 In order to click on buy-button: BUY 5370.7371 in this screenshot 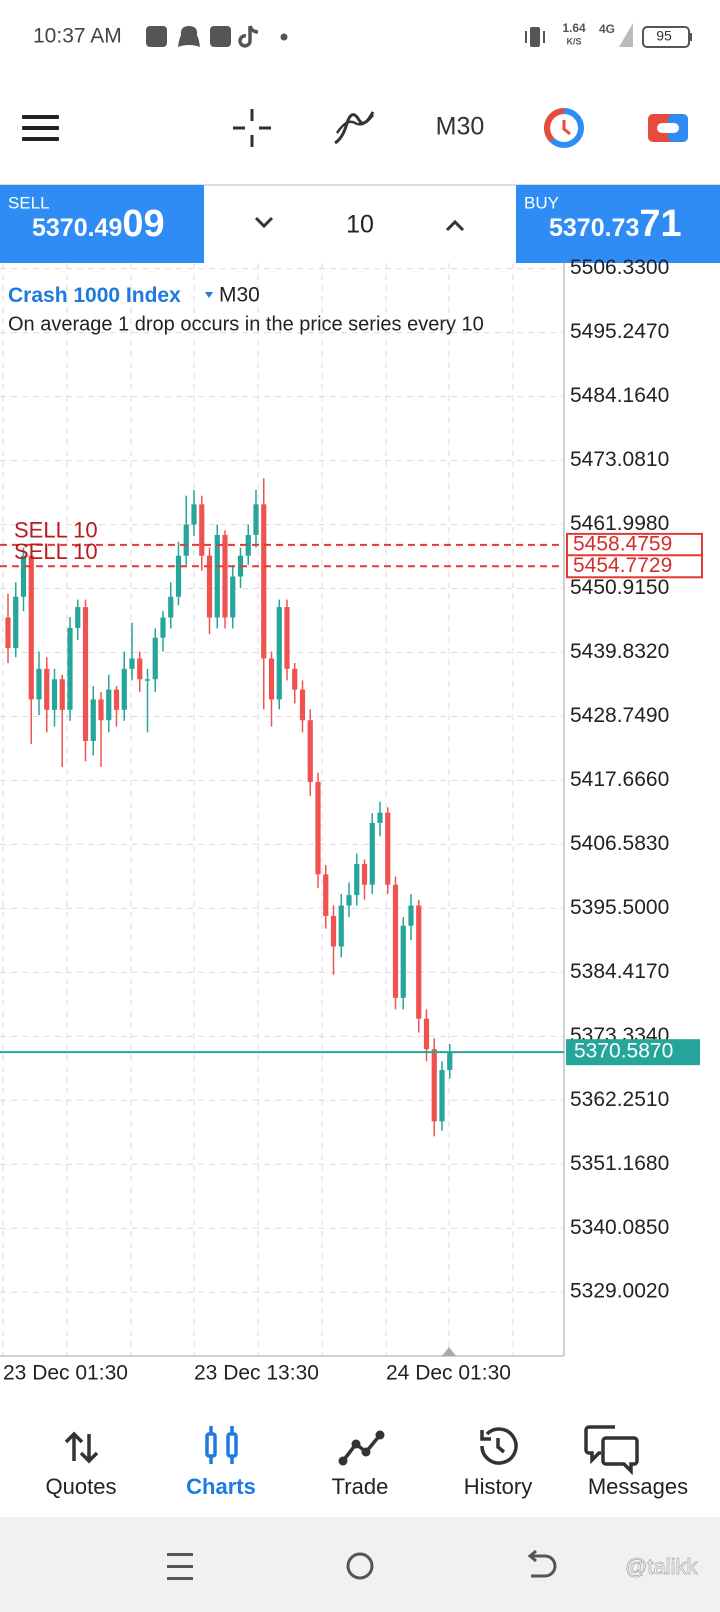, I will do `click(618, 224)`.